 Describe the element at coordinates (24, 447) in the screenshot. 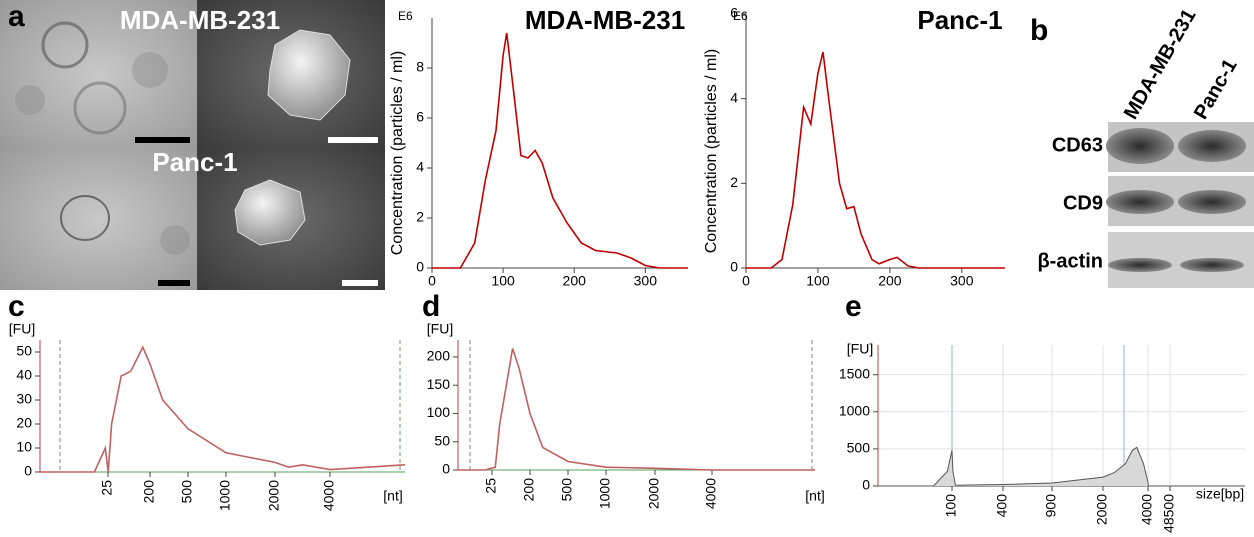

I see `y-tick-label: 10` at that location.